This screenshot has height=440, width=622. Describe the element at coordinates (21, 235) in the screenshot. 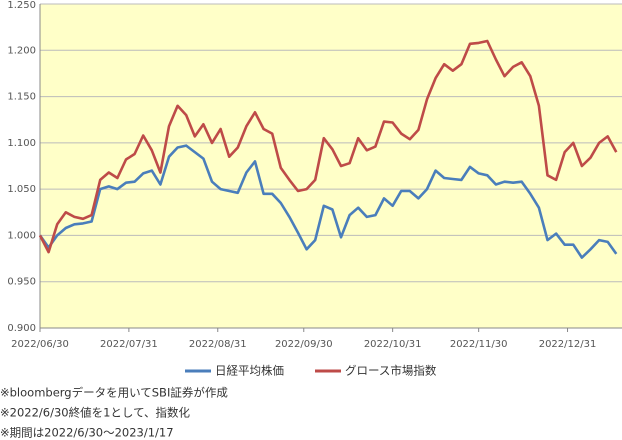

I see `y-tick-label: 1.000` at that location.